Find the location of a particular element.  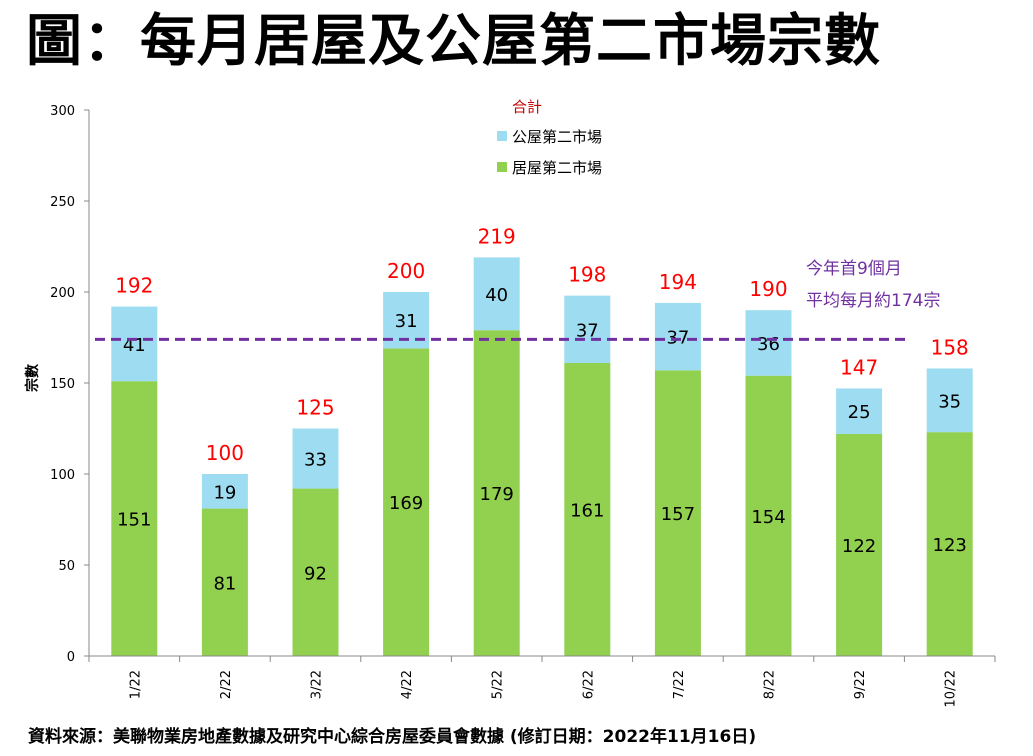

chart-legend: 合計 公屋第二市場 居屋第二市場 is located at coordinates (549, 137).